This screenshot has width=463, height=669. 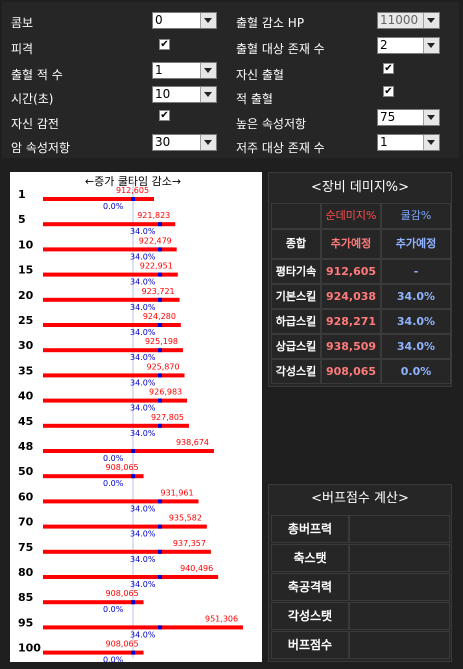 What do you see at coordinates (159, 70) in the screenshot?
I see `bleed-stack-value: 1` at bounding box center [159, 70].